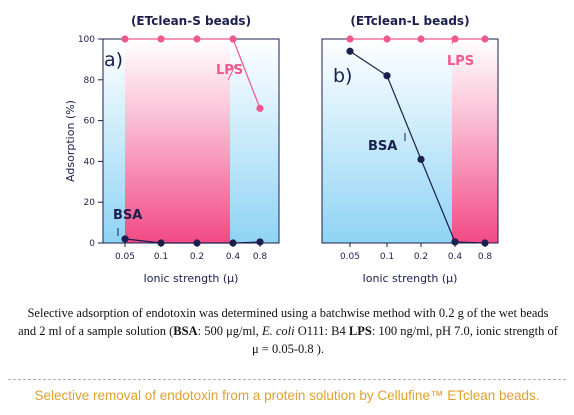 This screenshot has height=415, width=574. I want to click on caption-lps-label: LPS, so click(360, 331).